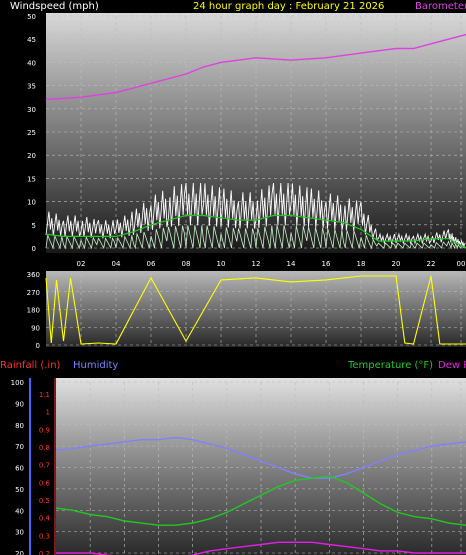 The width and height of the screenshot is (466, 555). Describe the element at coordinates (116, 264) in the screenshot. I see `x-tick-label: 04` at that location.